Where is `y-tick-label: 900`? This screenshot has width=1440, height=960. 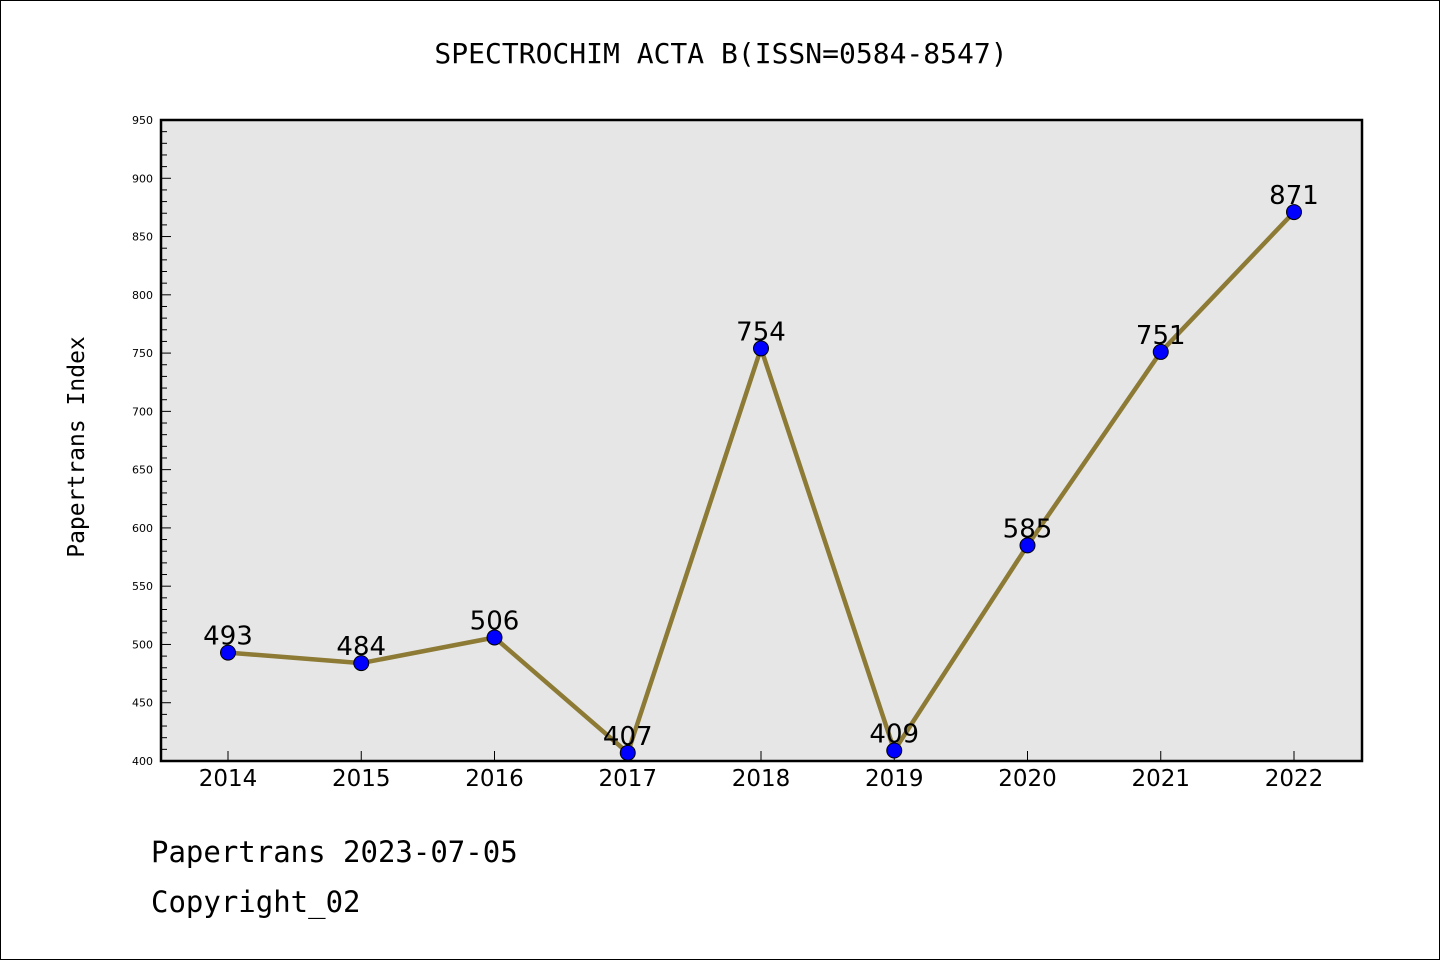
y-tick-label: 900 is located at coordinates (142, 178).